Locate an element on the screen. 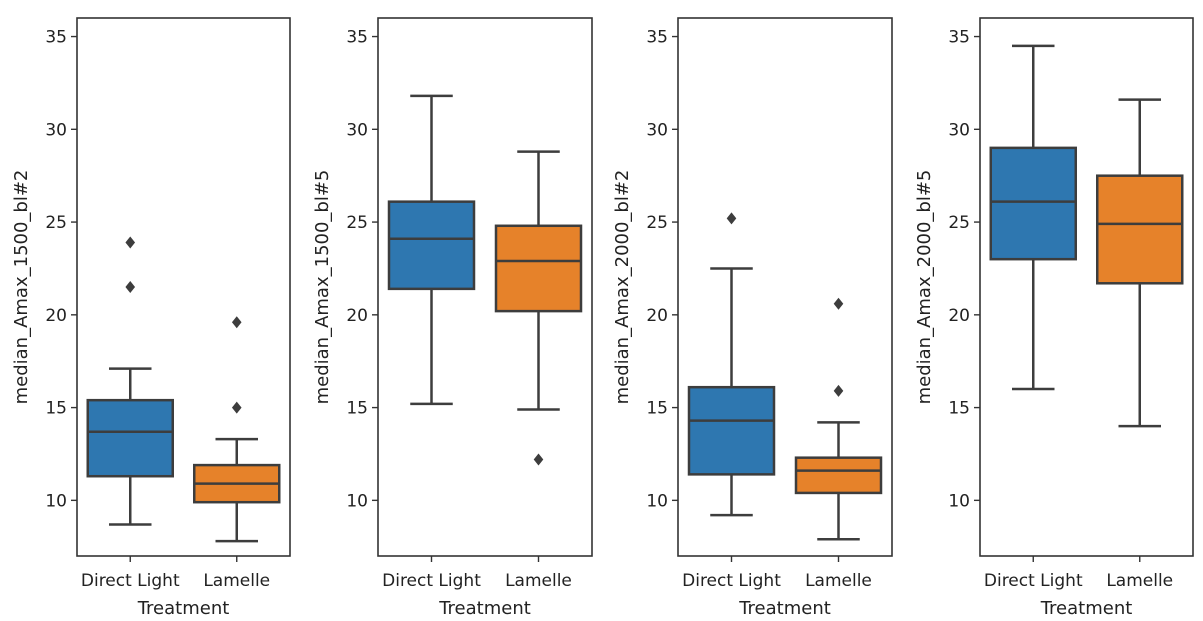 This screenshot has width=1203, height=621. y-axis-label: median_Amax_1500_bl#5 is located at coordinates (322, 287).